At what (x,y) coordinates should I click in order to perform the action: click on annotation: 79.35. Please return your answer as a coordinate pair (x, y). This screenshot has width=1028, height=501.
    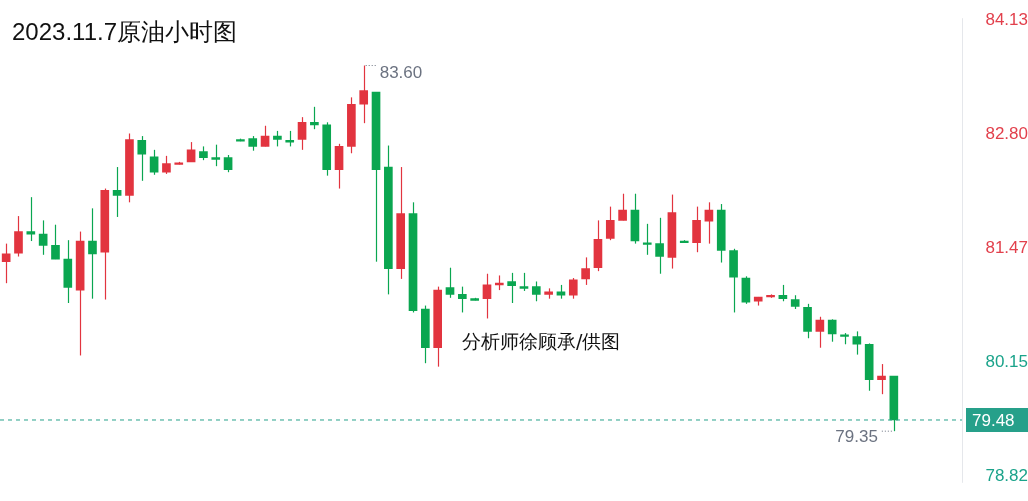
    Looking at the image, I should click on (856, 436).